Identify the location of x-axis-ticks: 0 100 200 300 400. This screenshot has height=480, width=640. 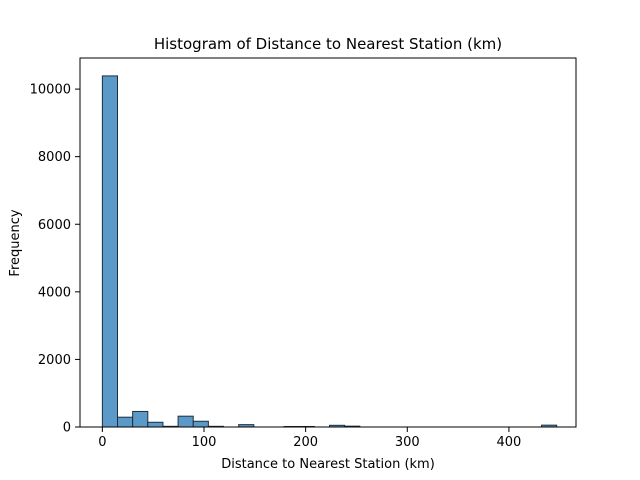
(309, 438).